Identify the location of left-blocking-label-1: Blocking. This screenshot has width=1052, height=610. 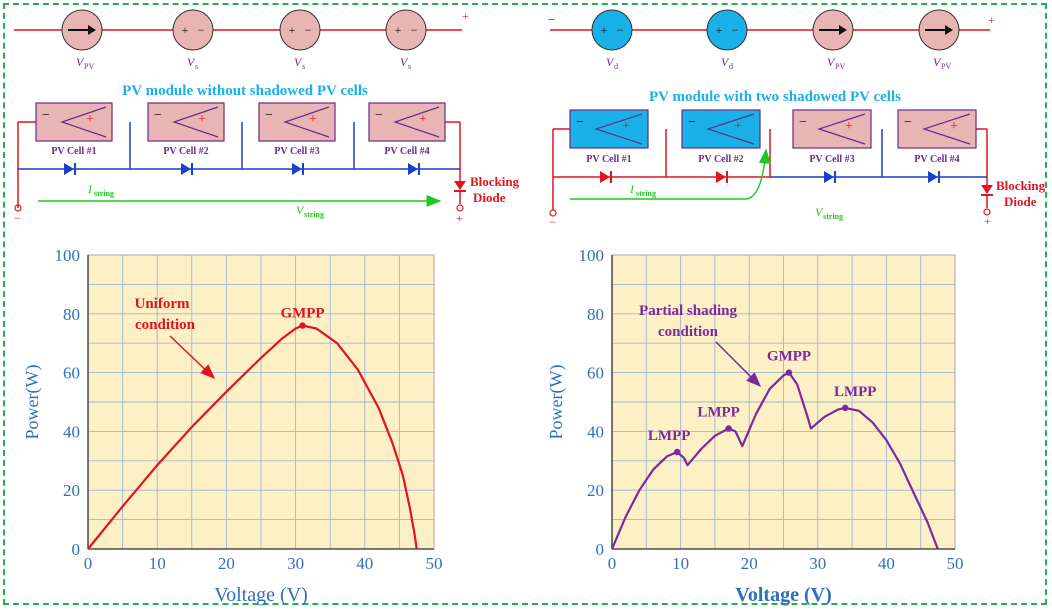
(495, 181).